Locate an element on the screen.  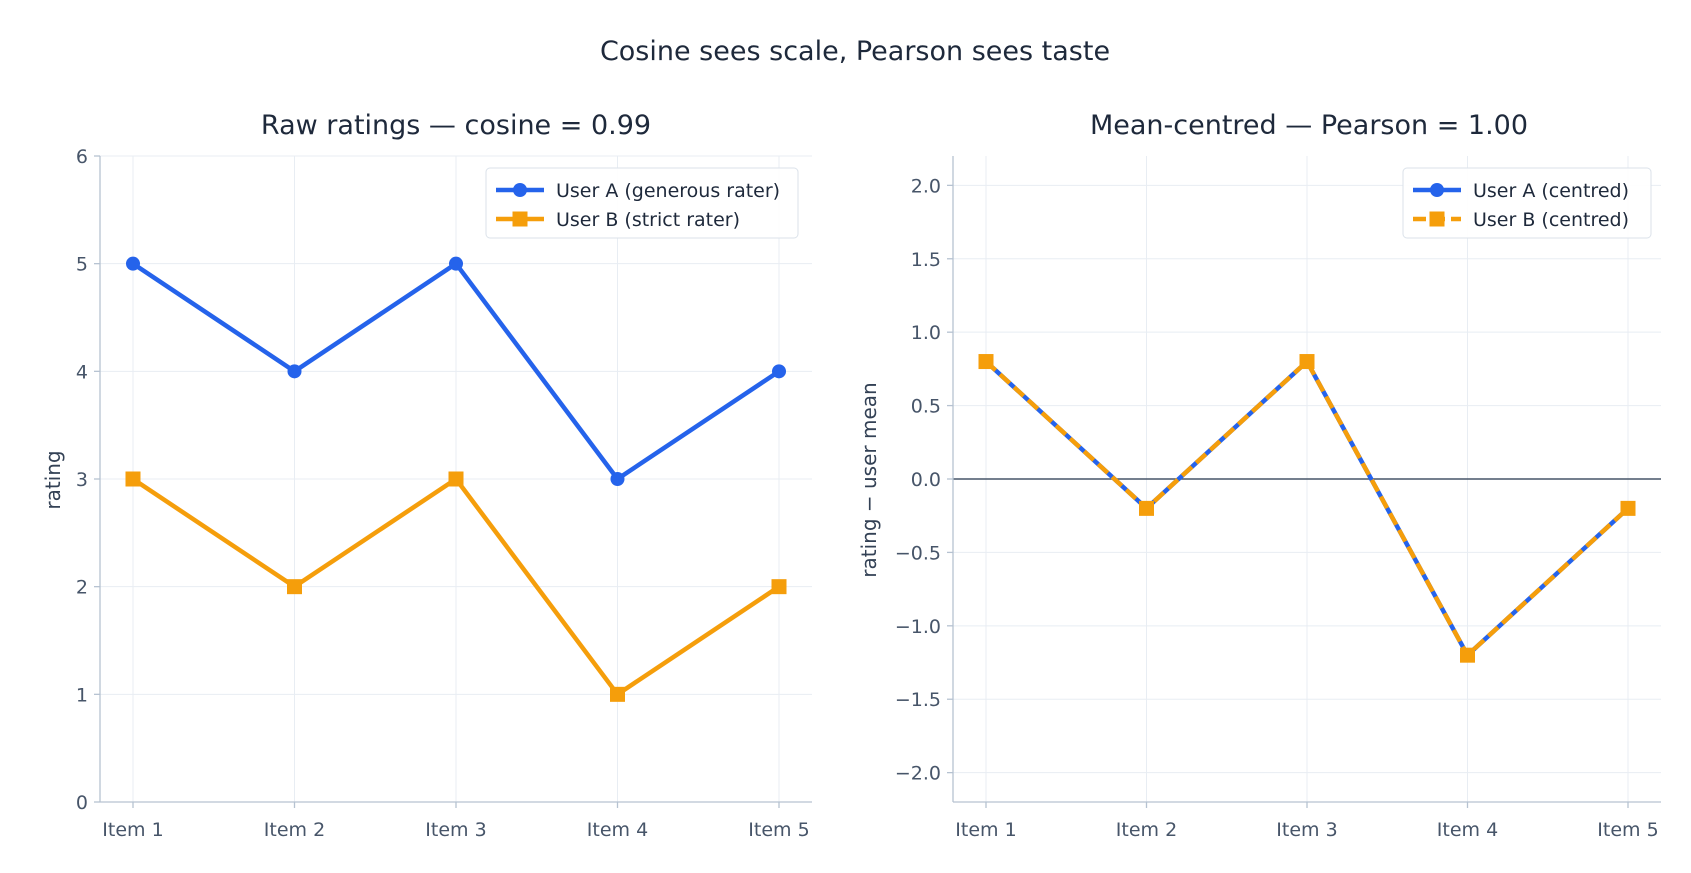
y-tick-label: −2.0 is located at coordinates (918, 774).